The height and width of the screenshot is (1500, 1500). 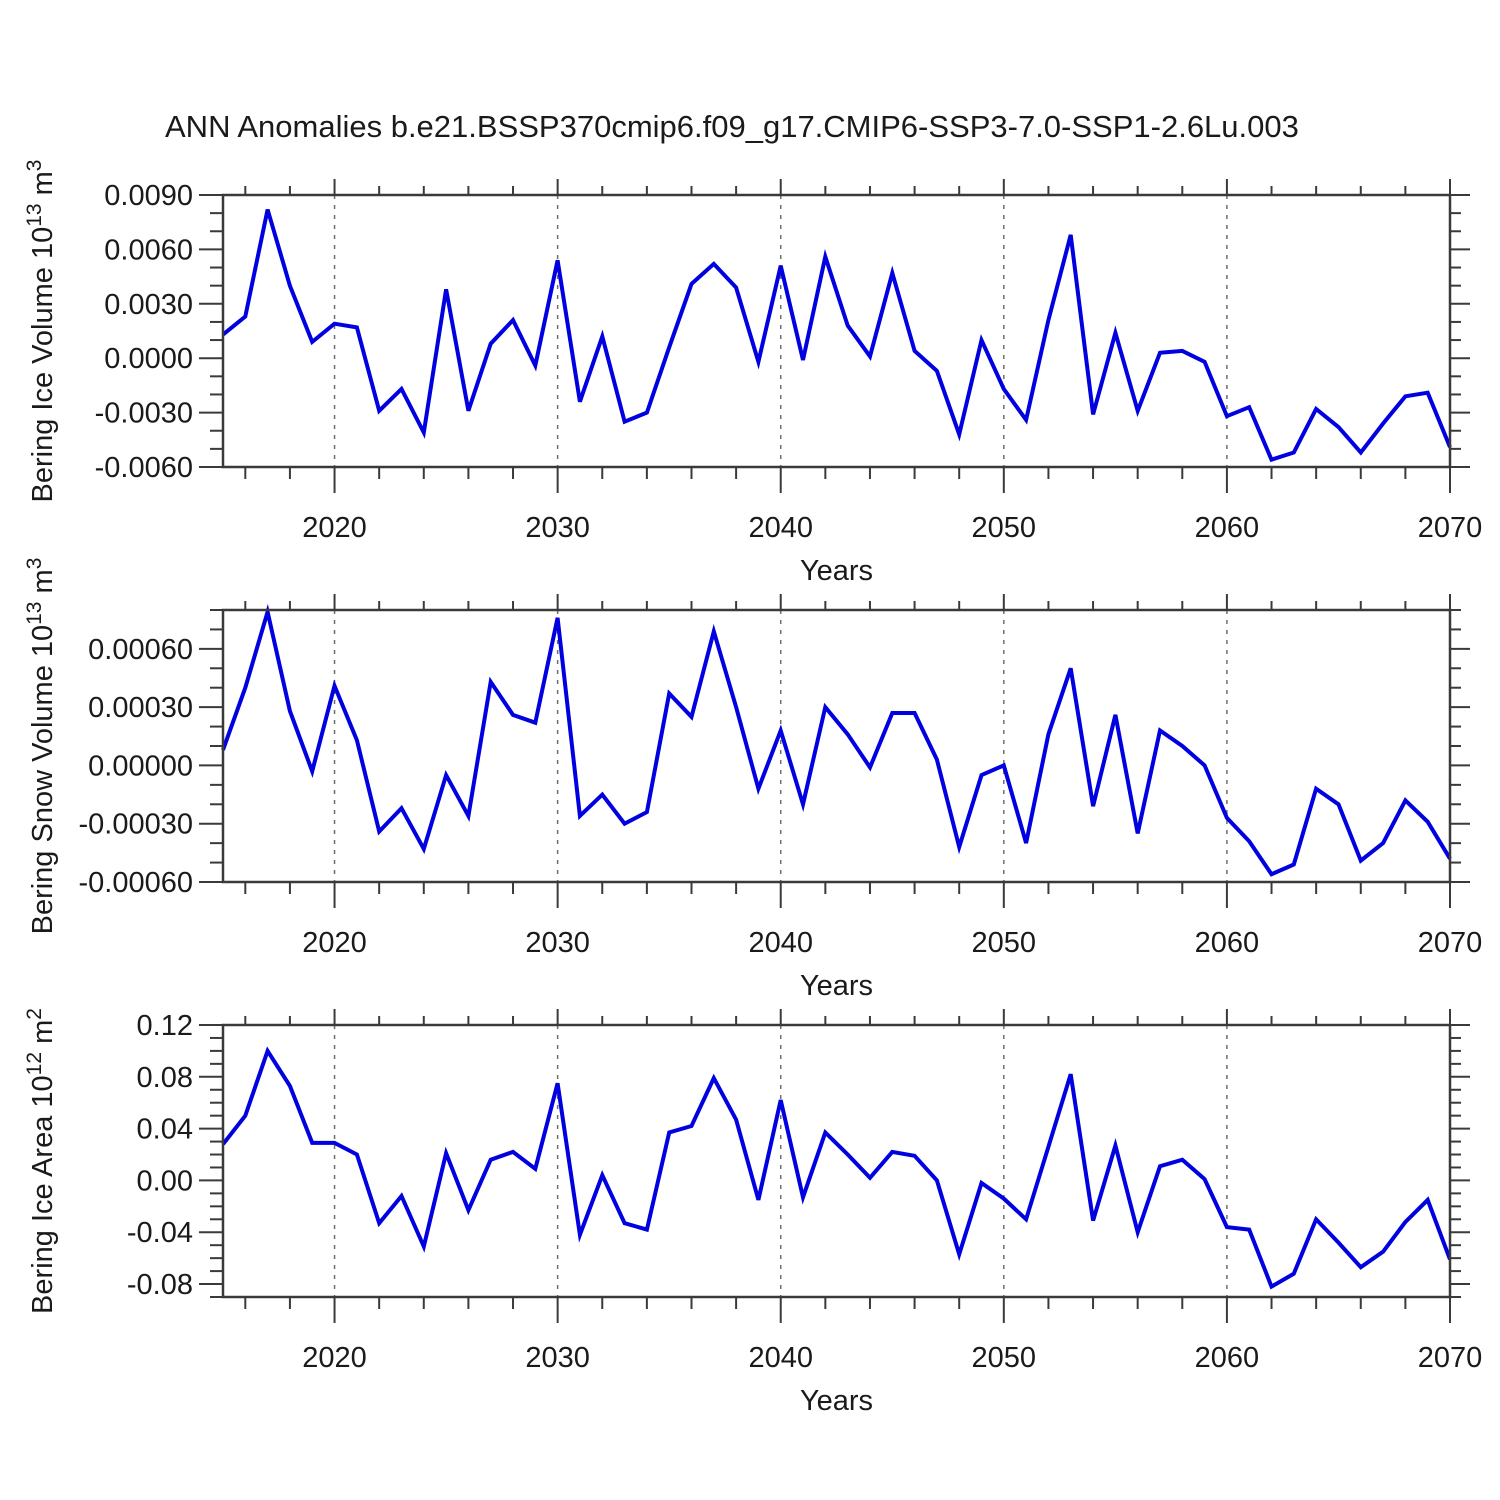 I want to click on series-line-bering-ice-area, so click(x=836, y=1168).